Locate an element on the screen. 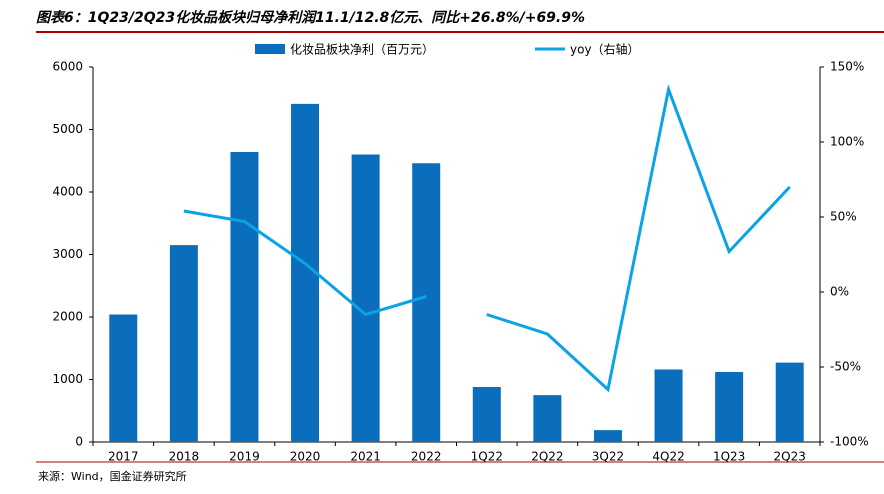 The height and width of the screenshot is (494, 884). x-tick-label: 2018 is located at coordinates (184, 457).